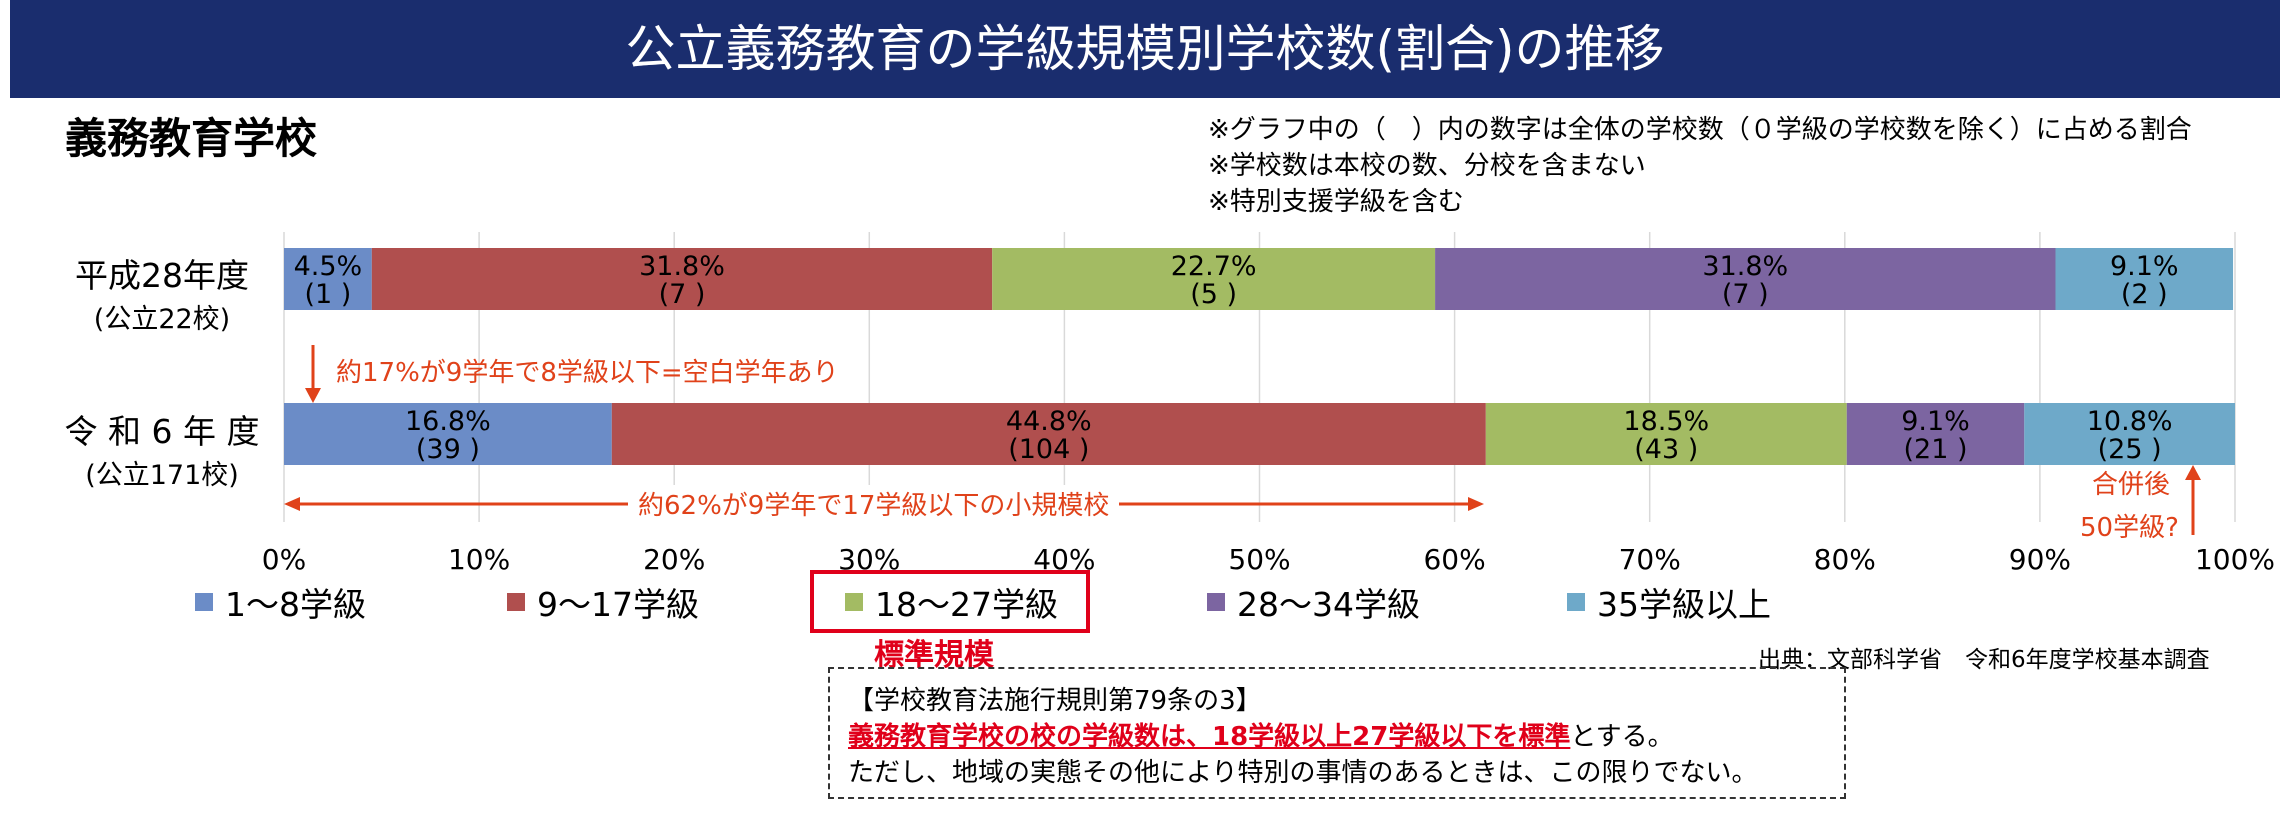 Image resolution: width=2281 pixels, height=814 pixels. What do you see at coordinates (1576, 602) in the screenshot?
I see `legend-swatch-35plus` at bounding box center [1576, 602].